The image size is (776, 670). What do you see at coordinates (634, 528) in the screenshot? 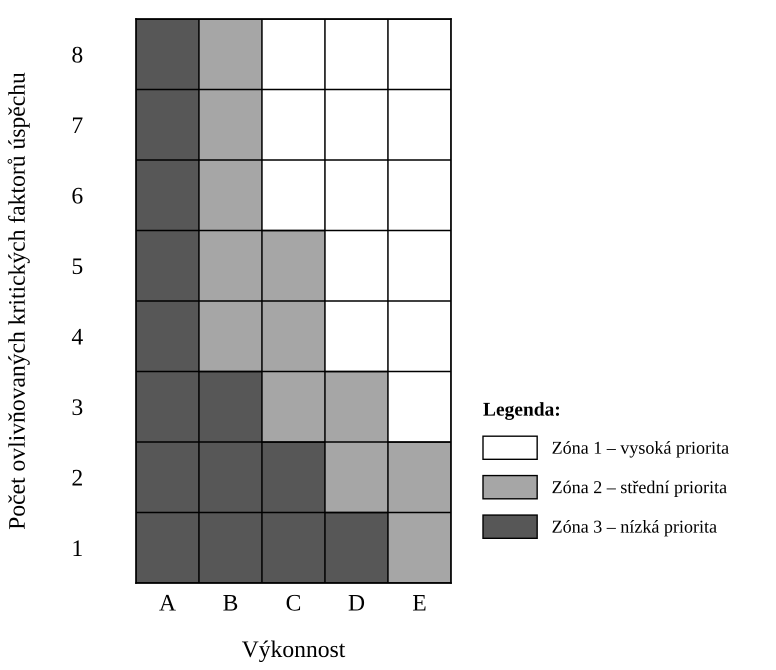
I see `legend-label: Zóna 3 – nízká priorita` at bounding box center [634, 528].